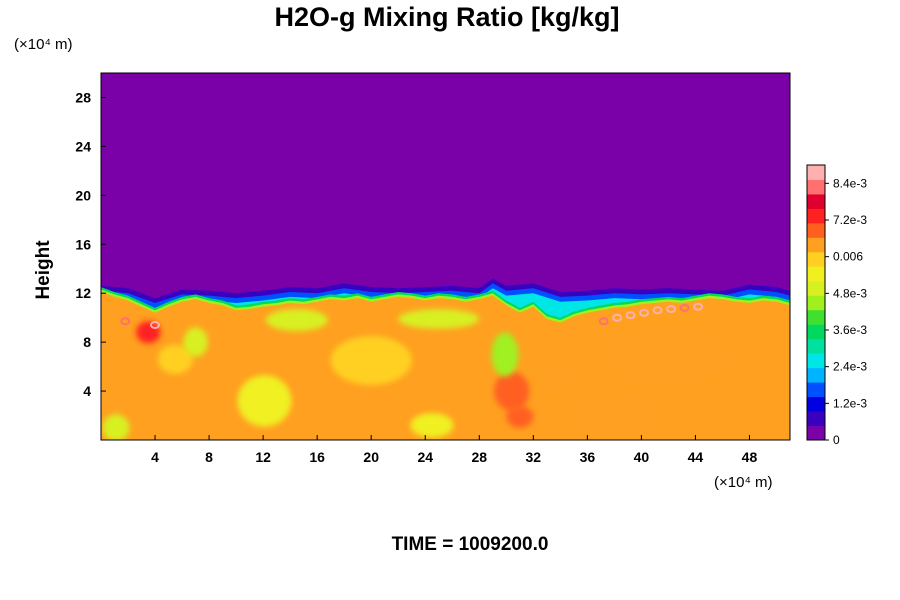 The image size is (900, 600). What do you see at coordinates (534, 457) in the screenshot?
I see `x-tick-label-32: 32` at bounding box center [534, 457].